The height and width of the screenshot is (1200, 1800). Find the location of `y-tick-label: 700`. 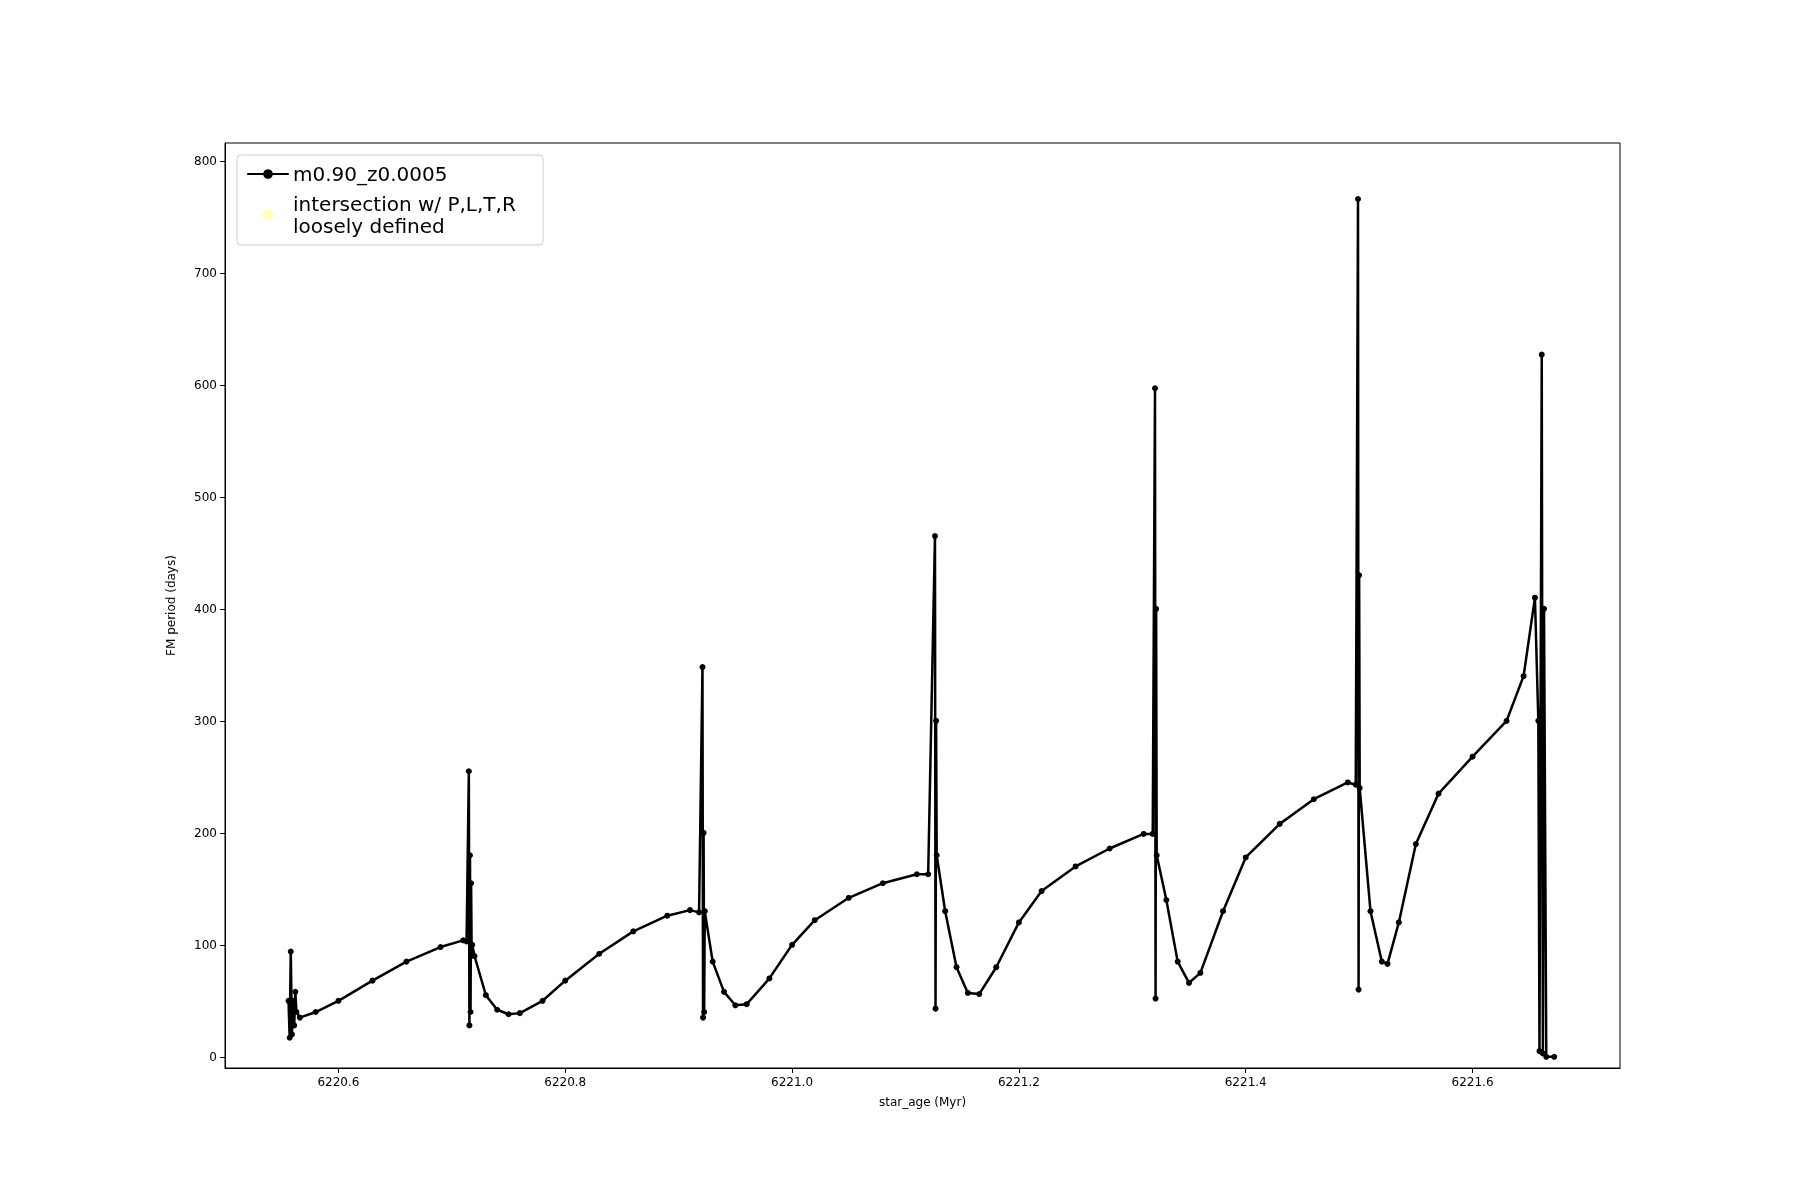

y-tick-label: 700 is located at coordinates (205, 272).